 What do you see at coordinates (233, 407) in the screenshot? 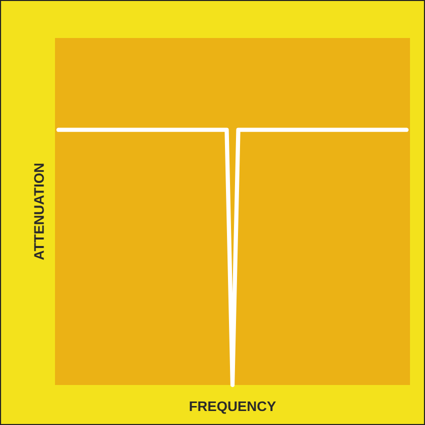
I see `x-axis-title: FREQUENCY` at bounding box center [233, 407].